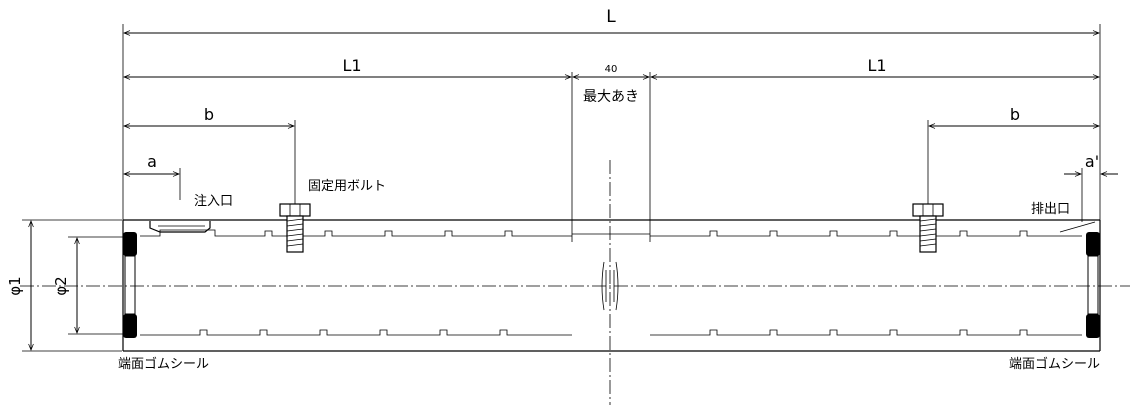 The height and width of the screenshot is (405, 1144). Describe the element at coordinates (1092, 161) in the screenshot. I see `label-a-right: a'` at that location.